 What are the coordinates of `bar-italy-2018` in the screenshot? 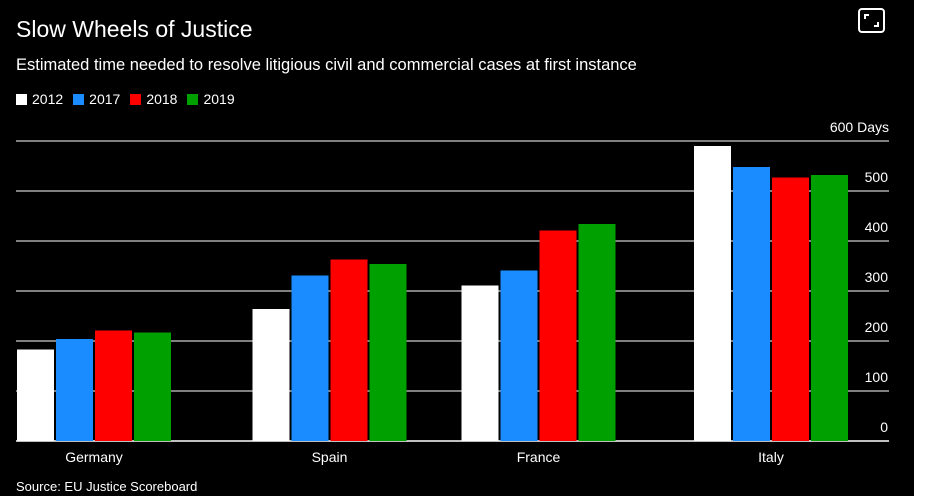 It's located at (790, 309).